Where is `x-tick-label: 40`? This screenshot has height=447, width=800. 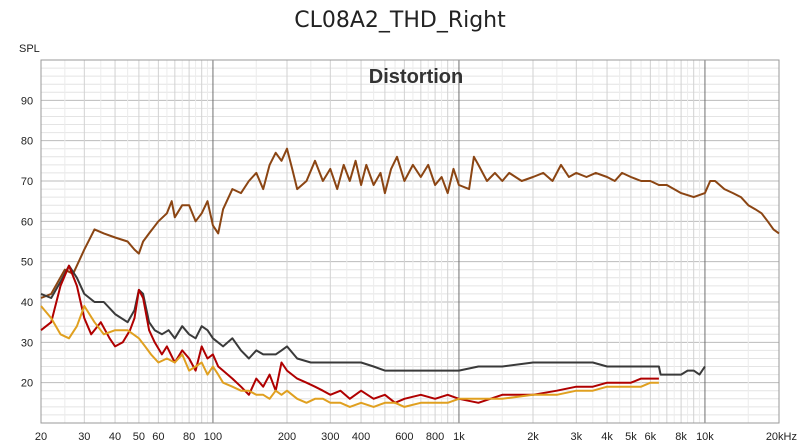 x-tick-label: 40 is located at coordinates (115, 437).